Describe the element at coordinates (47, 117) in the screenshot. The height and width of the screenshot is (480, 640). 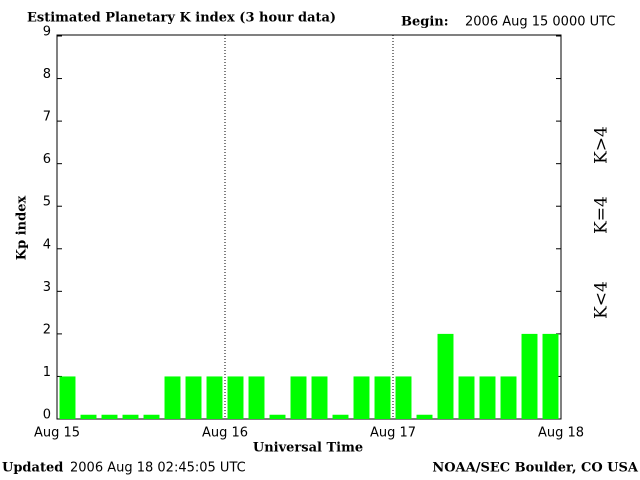
I see `y-tick-label: 7` at that location.